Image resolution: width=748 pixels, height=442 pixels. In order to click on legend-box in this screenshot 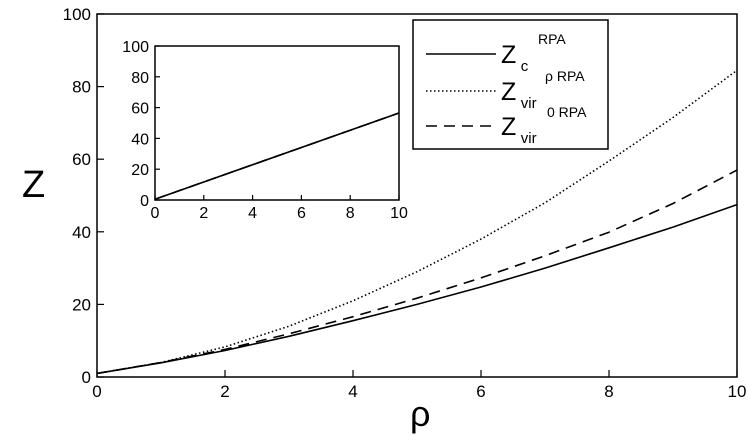, I will do `click(510, 84)`.